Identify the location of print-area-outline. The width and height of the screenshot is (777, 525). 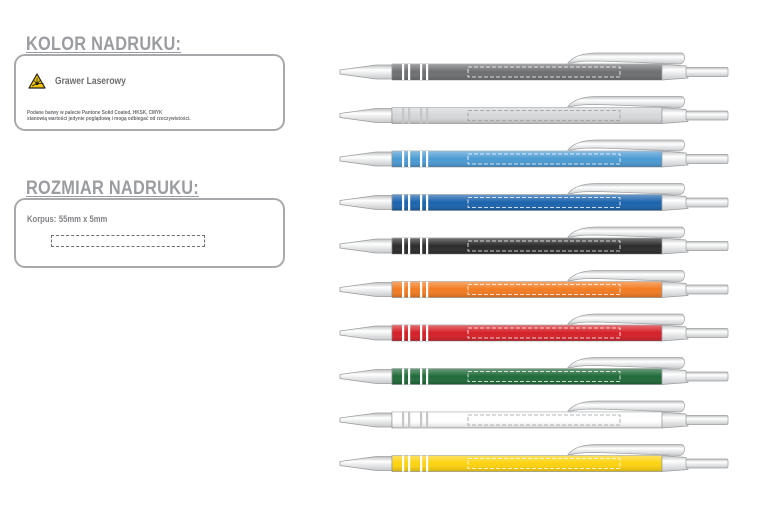
(128, 241).